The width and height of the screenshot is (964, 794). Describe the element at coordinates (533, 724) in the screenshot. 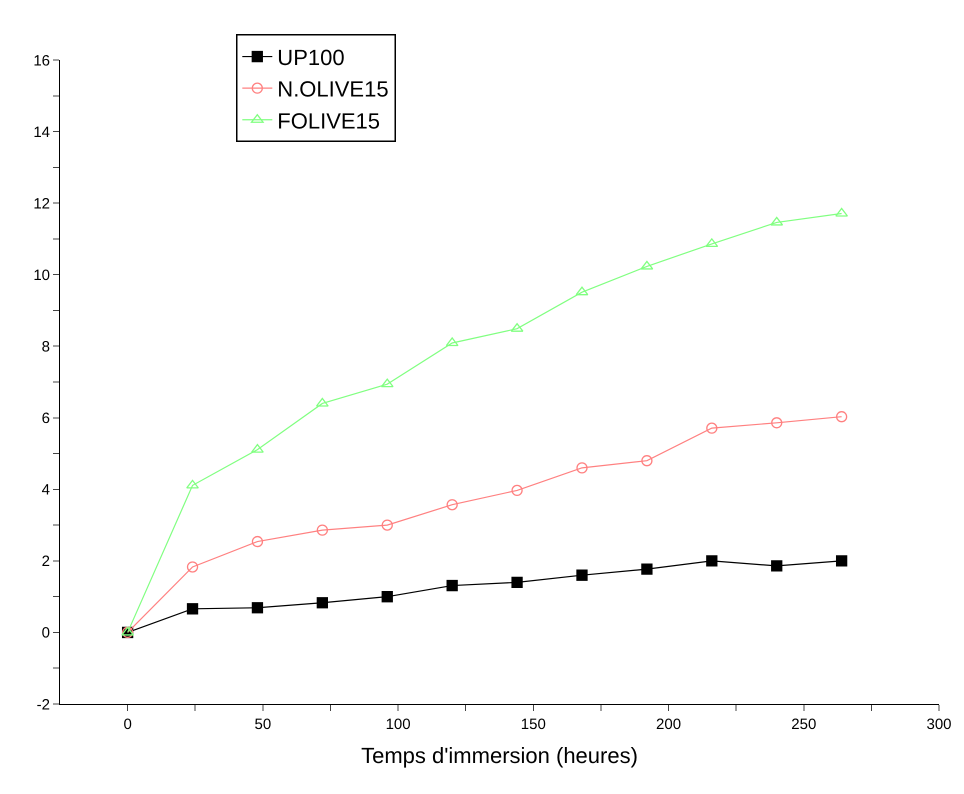

I see `x-tick-label: 150` at that location.